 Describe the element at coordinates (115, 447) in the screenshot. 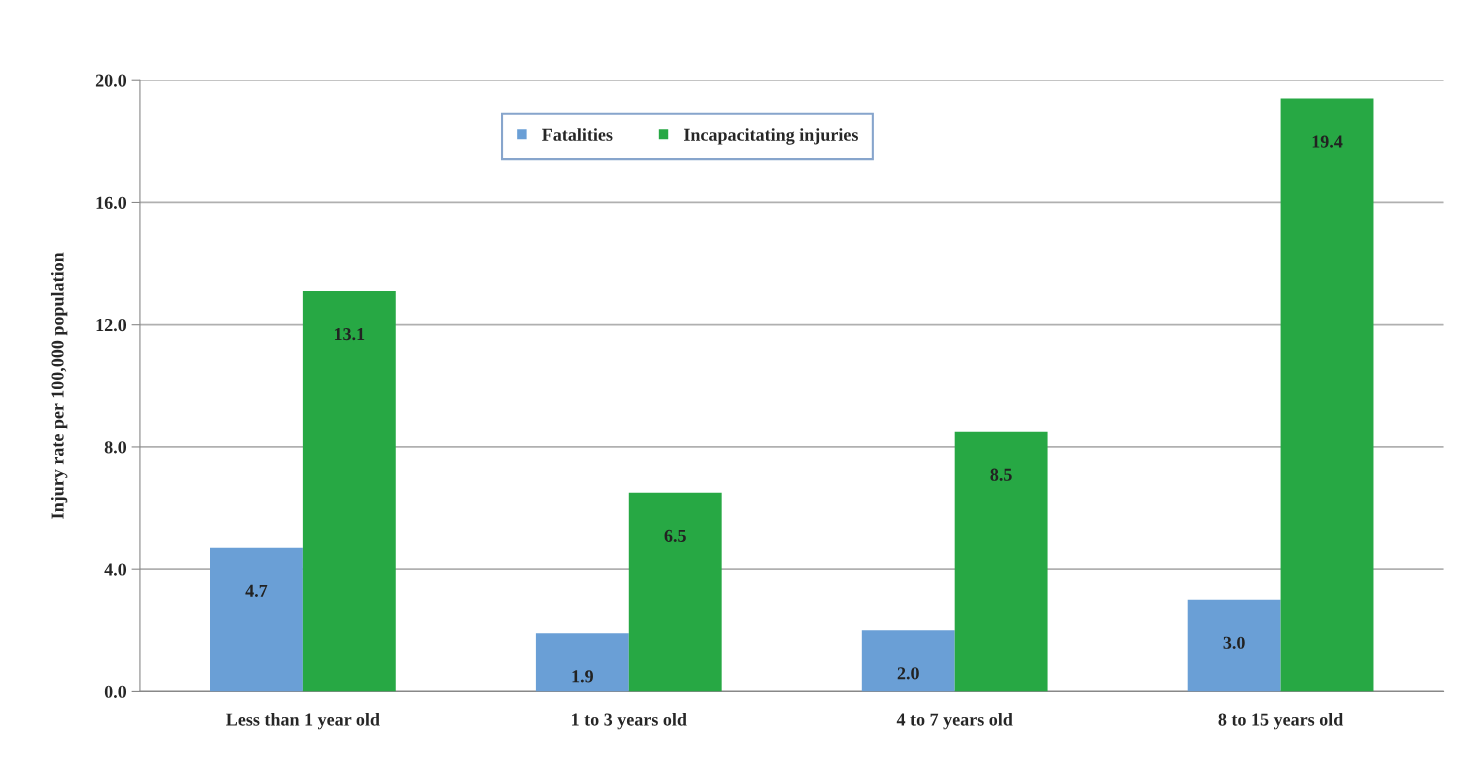

I see `y-tick-label: 8.0` at that location.